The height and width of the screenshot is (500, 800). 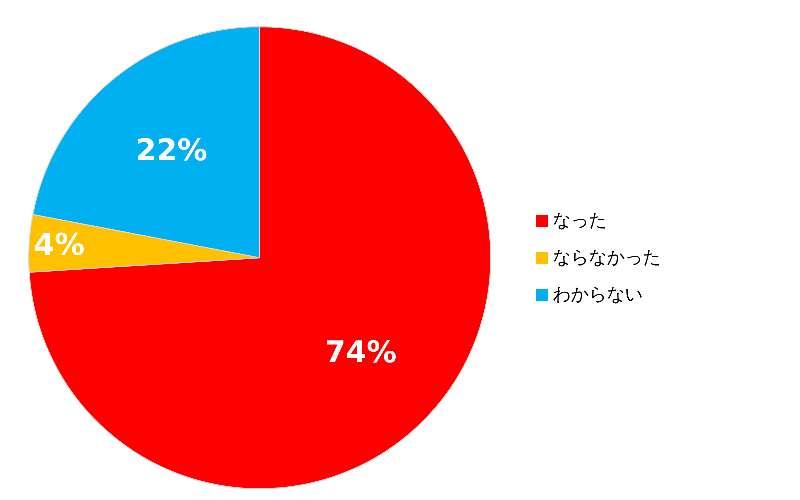 What do you see at coordinates (607, 258) in the screenshot?
I see `legend-label: ならなかった` at bounding box center [607, 258].